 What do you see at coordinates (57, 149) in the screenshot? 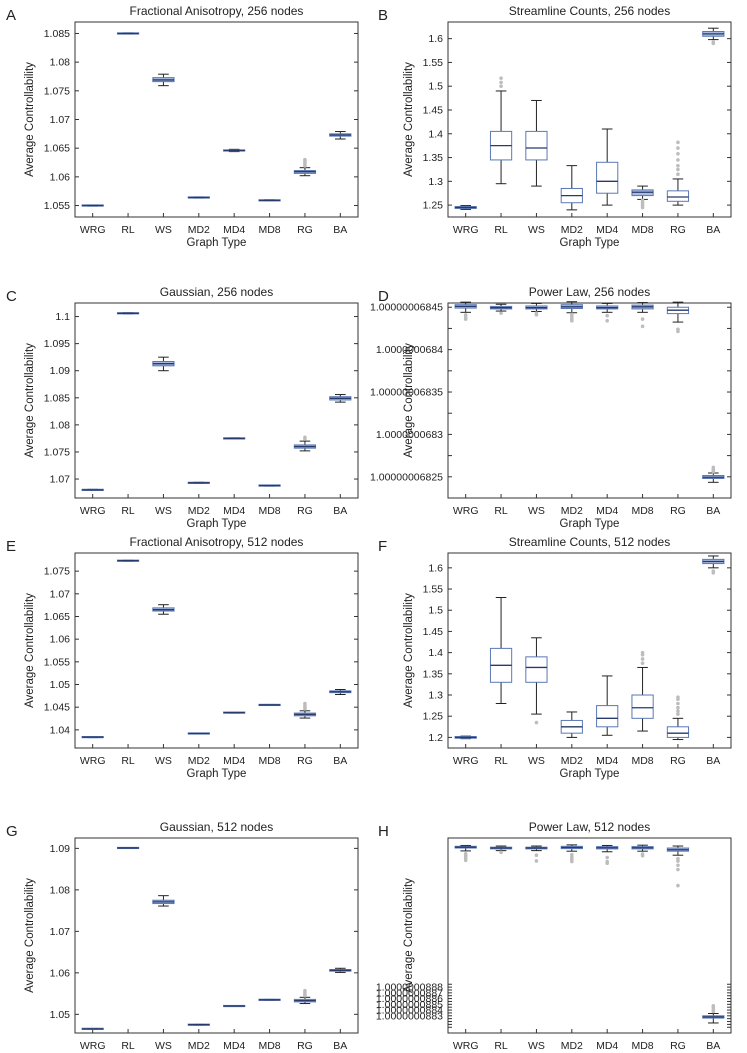
I see `y-tick-label: 1.065` at bounding box center [57, 149].